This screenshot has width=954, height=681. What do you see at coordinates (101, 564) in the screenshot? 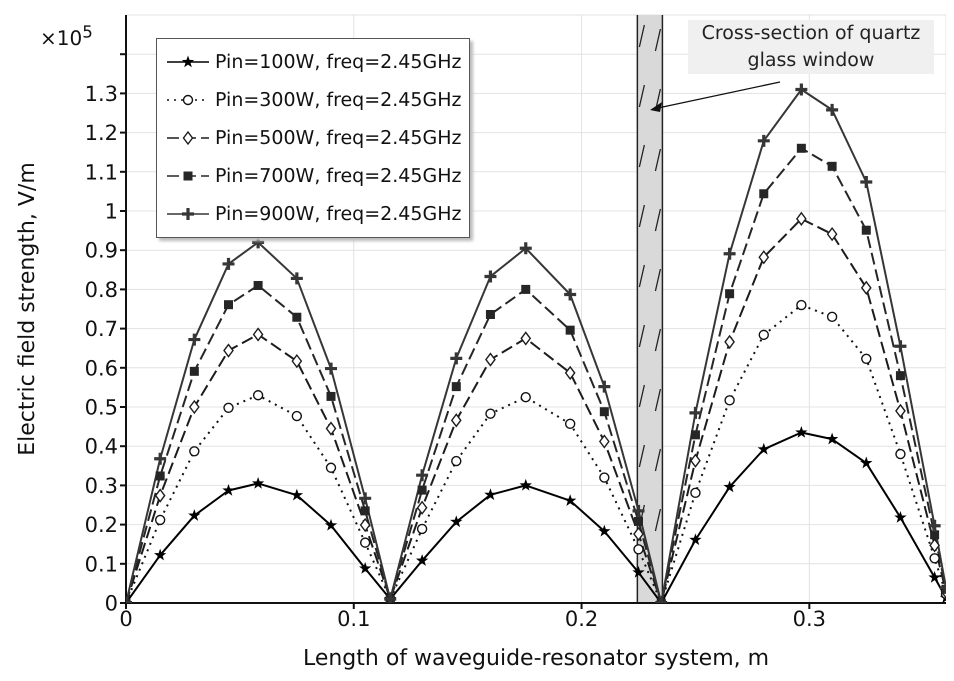
I see `y-tick-label: 0.1` at bounding box center [101, 564].